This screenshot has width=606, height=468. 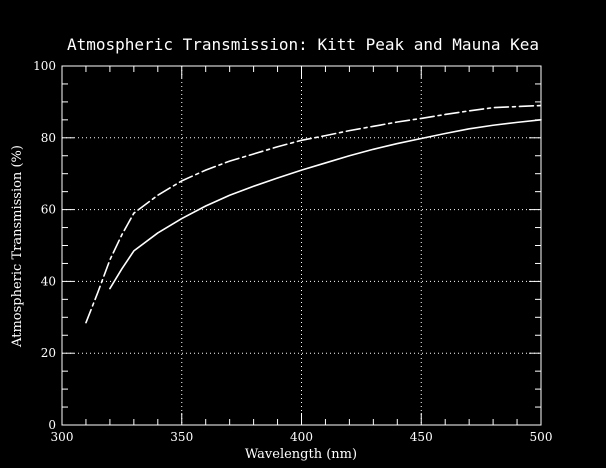 I want to click on x-axis-label: Wavelength (nm), so click(x=301, y=454).